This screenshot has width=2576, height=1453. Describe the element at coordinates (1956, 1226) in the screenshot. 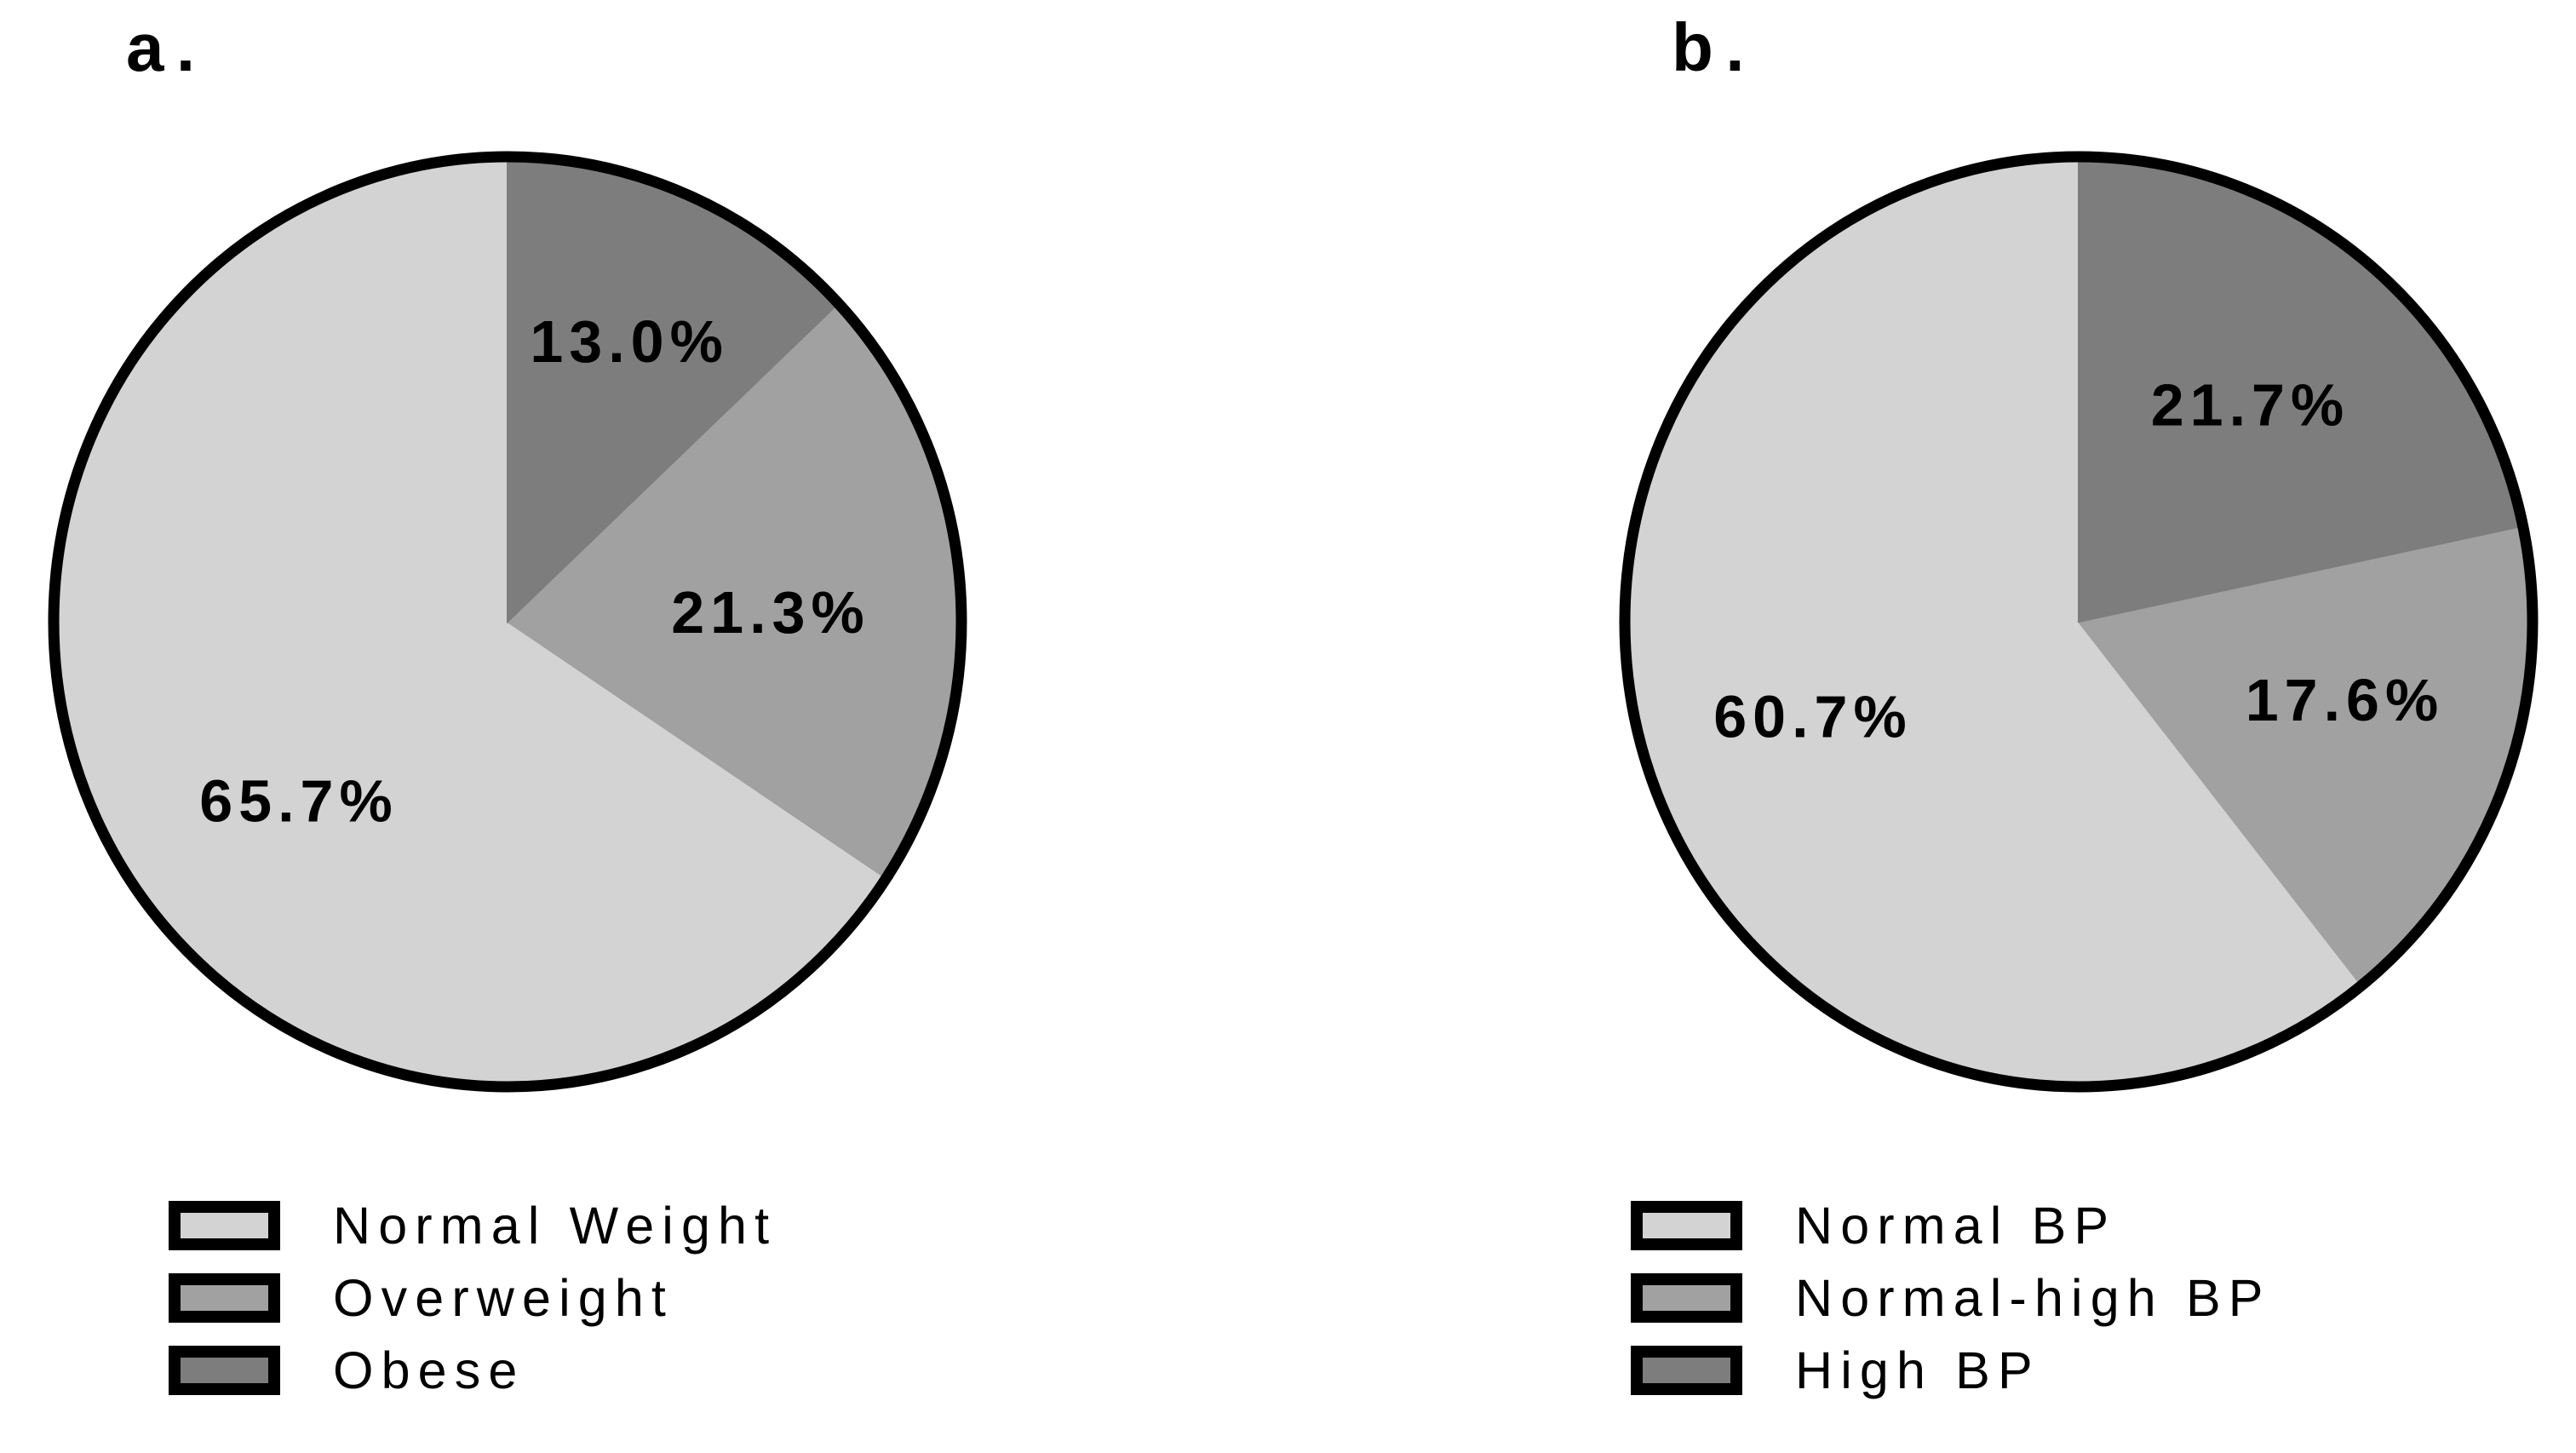

I see `legend-label-normal-bp: Normal BP` at that location.